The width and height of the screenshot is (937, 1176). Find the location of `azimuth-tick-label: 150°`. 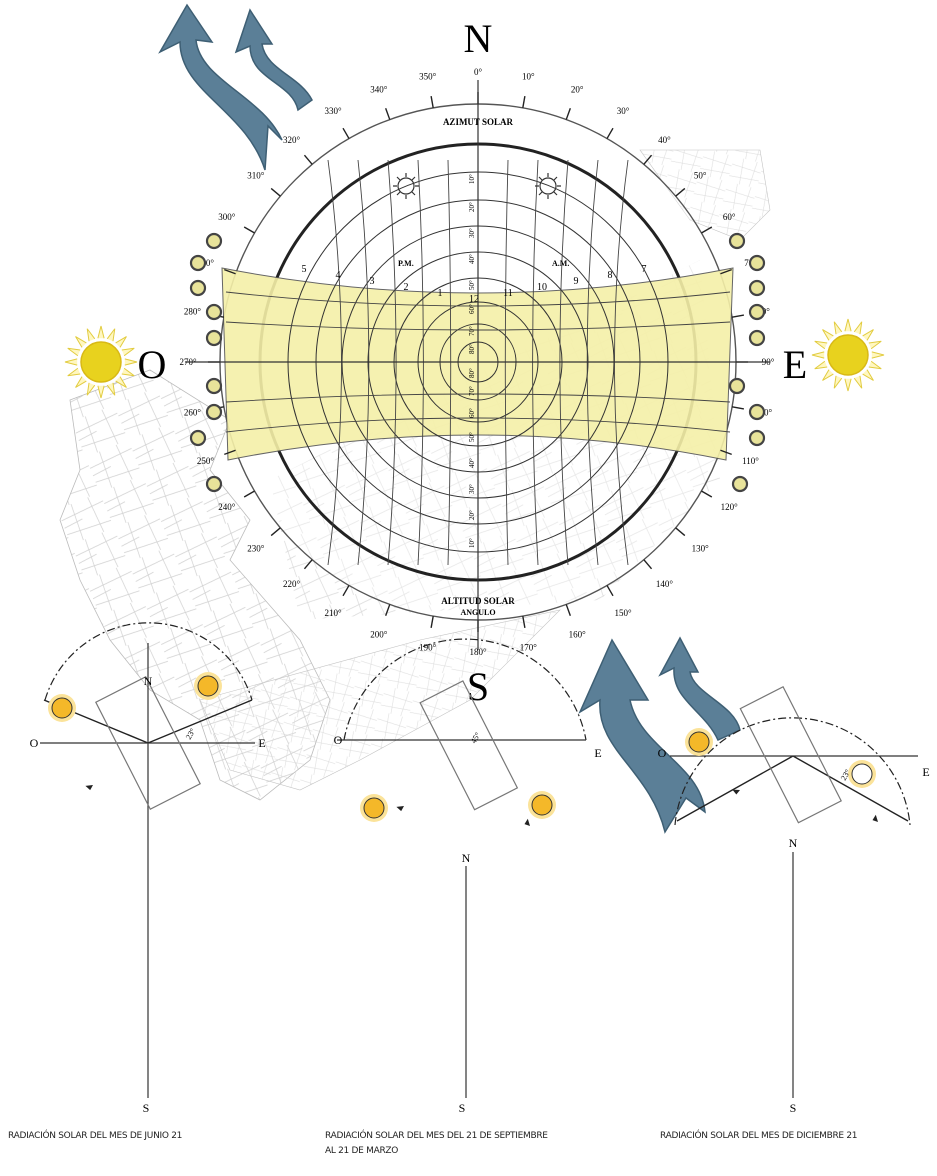

azimuth-tick-label: 150° is located at coordinates (623, 613).